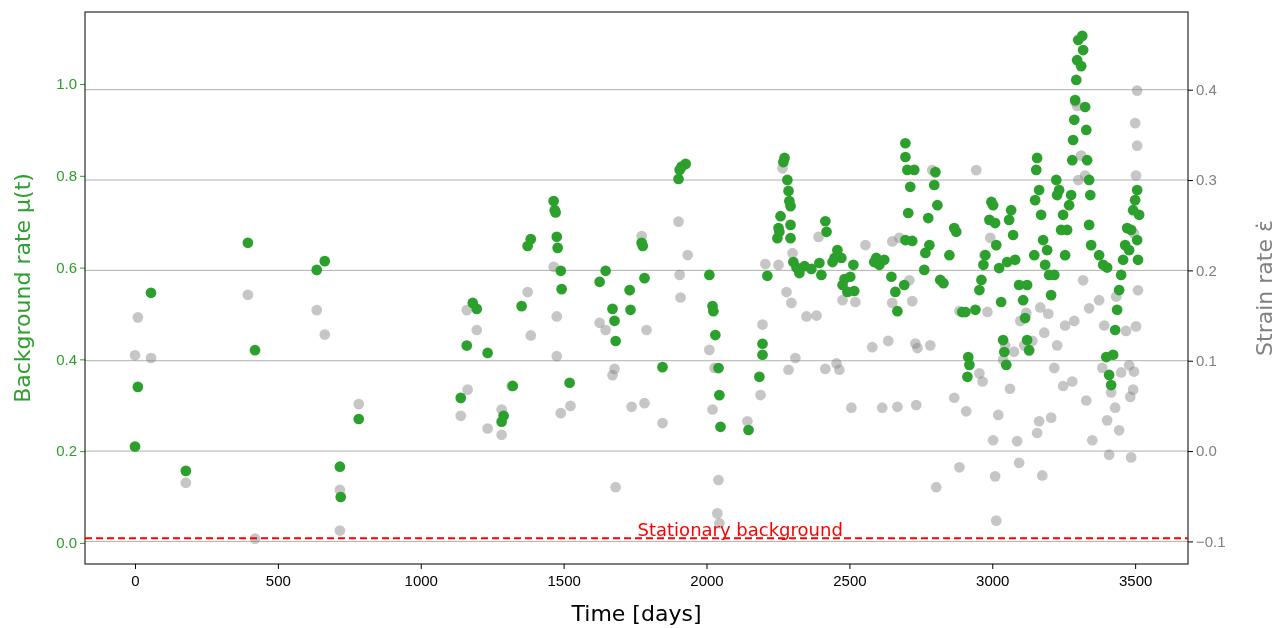 Image resolution: width=1282 pixels, height=628 pixels. Describe the element at coordinates (1206, 270) in the screenshot. I see `y2-tick-label: 0.2` at that location.